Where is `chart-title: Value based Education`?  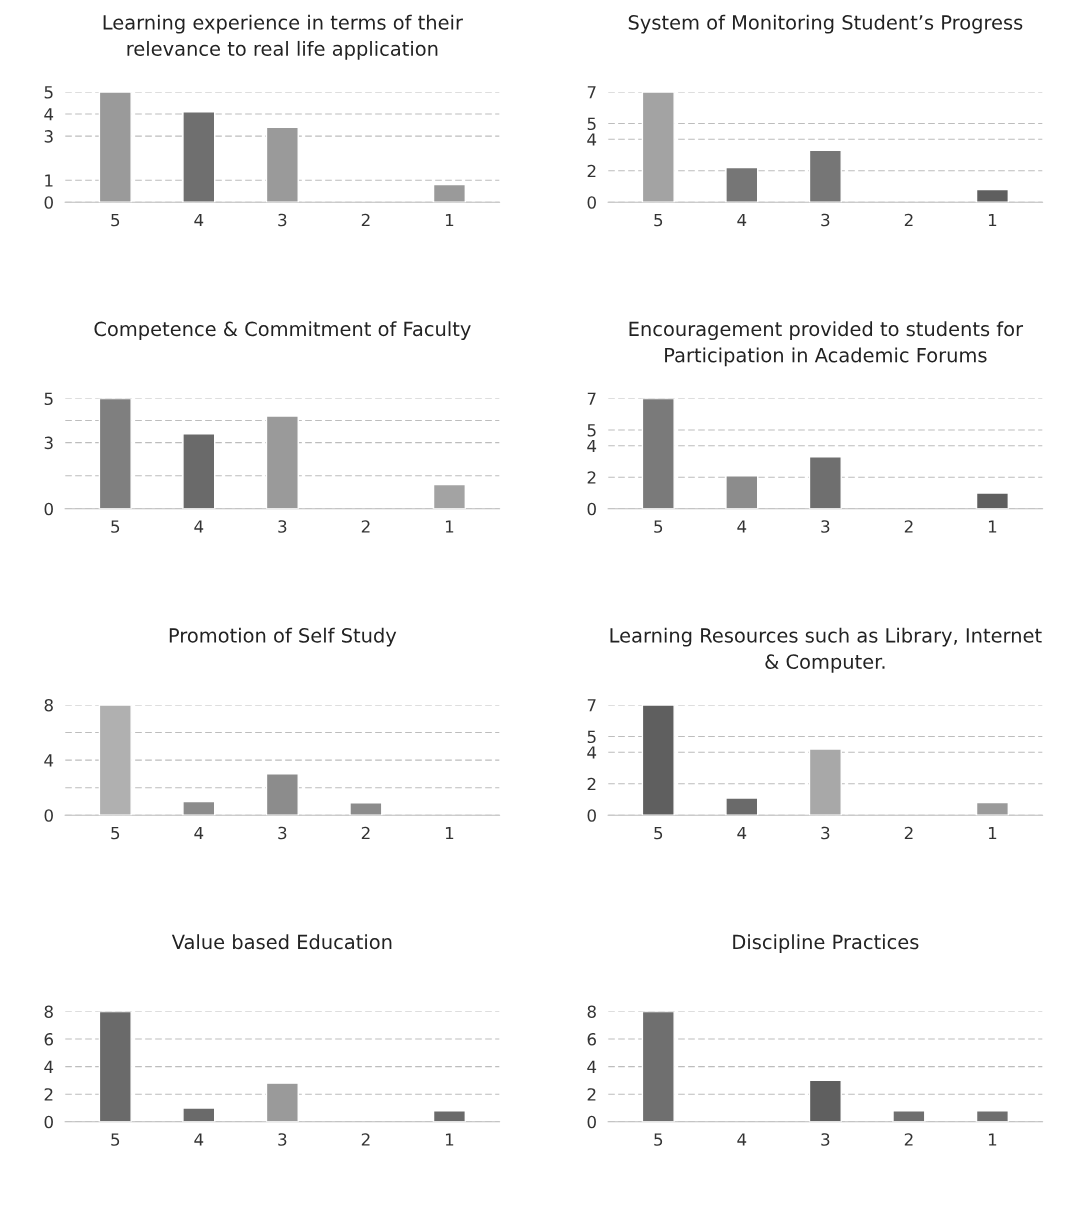 chart-title: Value based Education is located at coordinates (281, 942).